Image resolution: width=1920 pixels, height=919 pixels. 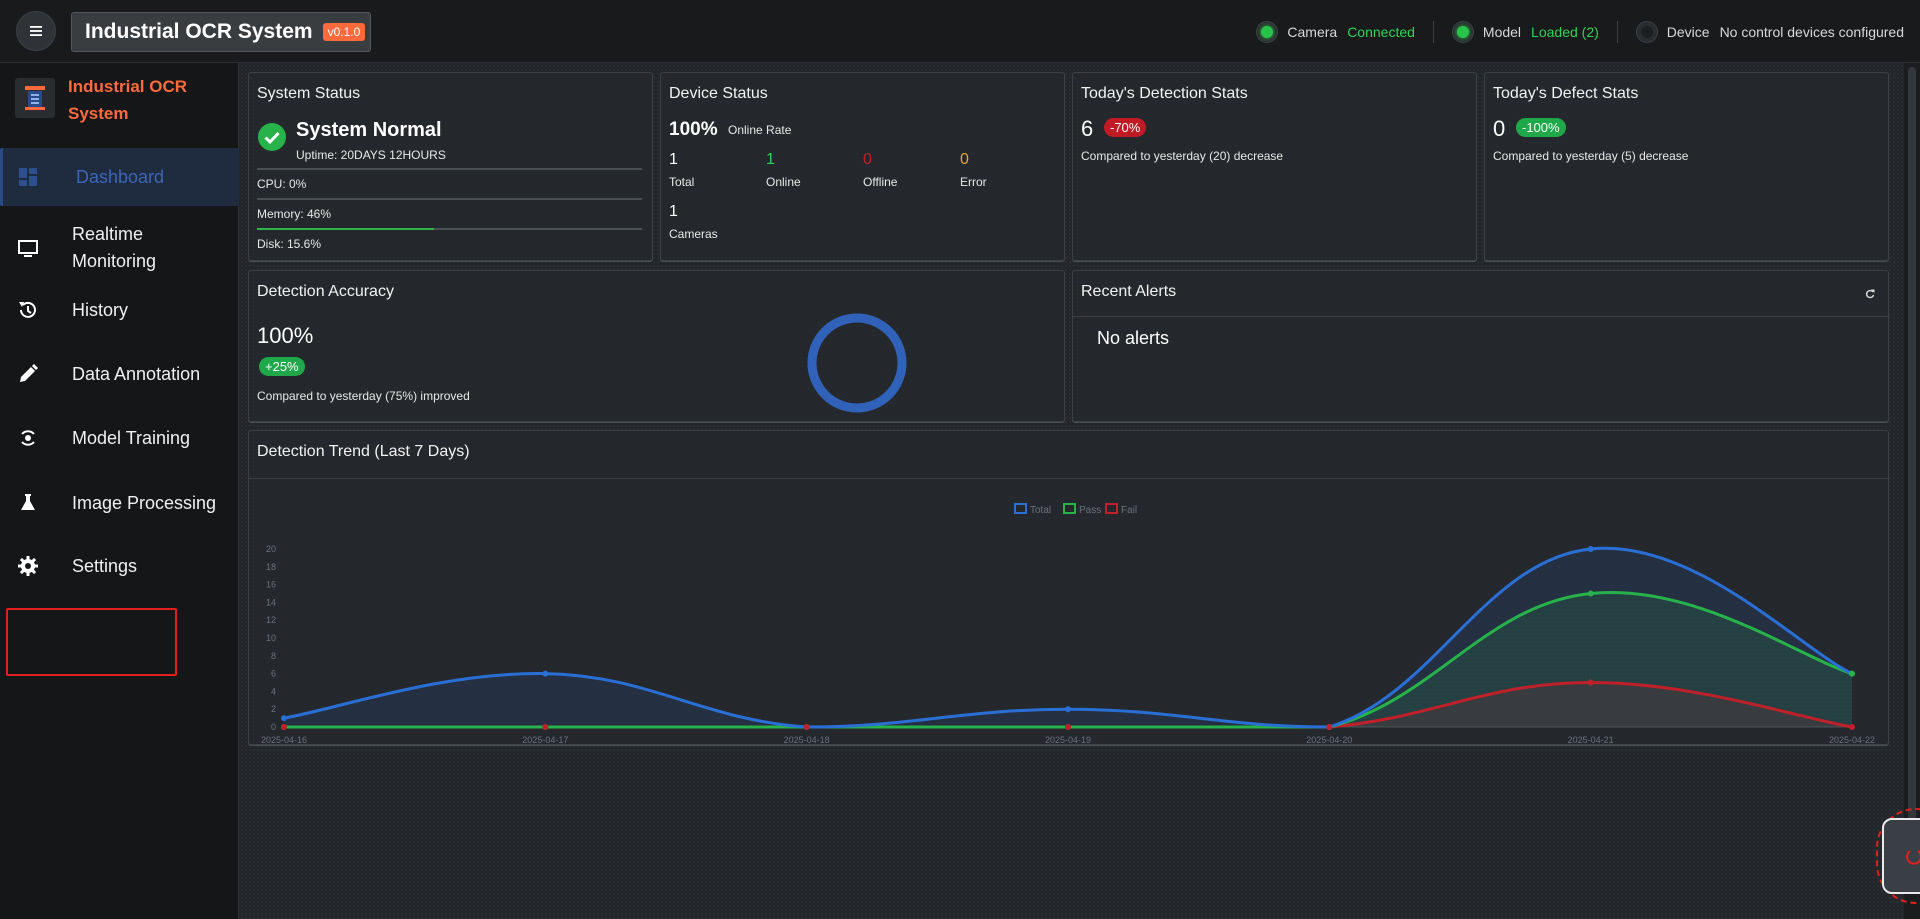 I want to click on defect-count: 0, so click(x=1499, y=128).